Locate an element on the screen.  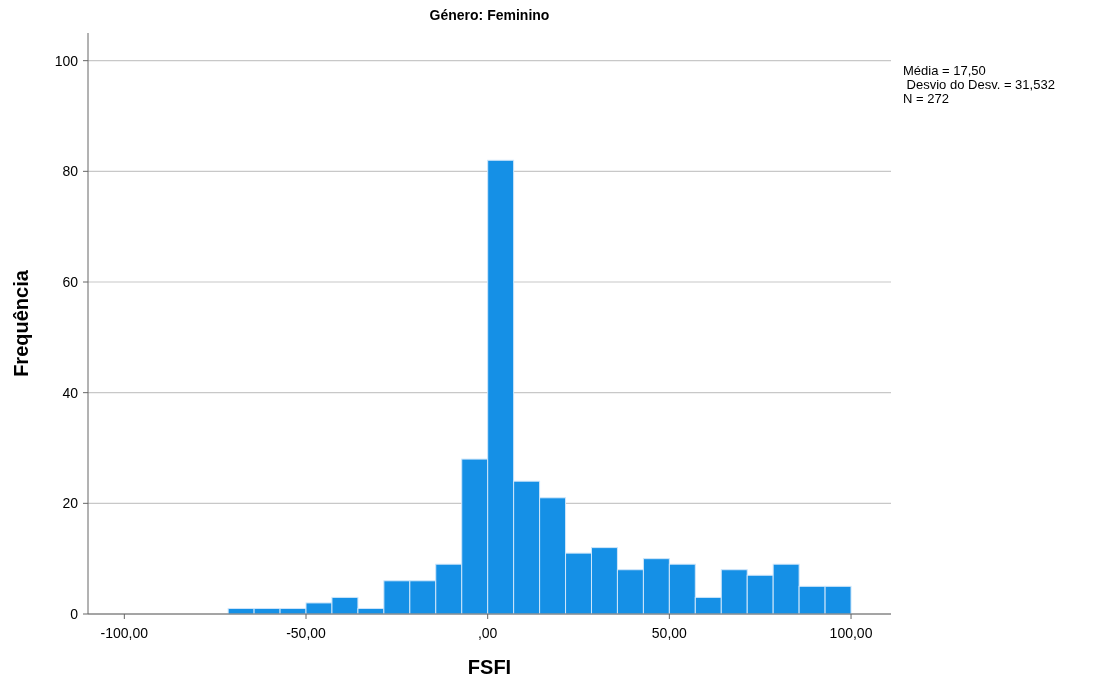
x-tick-label: ,00 is located at coordinates (487, 633).